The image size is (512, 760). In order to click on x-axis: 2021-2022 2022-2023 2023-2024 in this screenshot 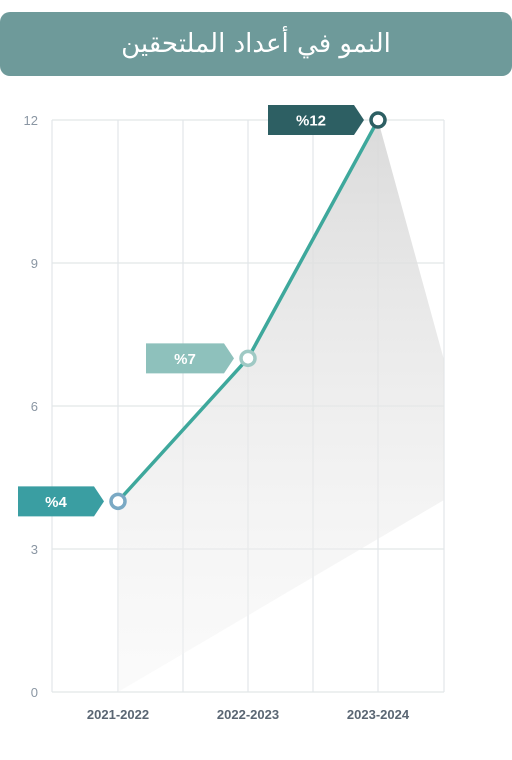, I will do `click(248, 714)`.